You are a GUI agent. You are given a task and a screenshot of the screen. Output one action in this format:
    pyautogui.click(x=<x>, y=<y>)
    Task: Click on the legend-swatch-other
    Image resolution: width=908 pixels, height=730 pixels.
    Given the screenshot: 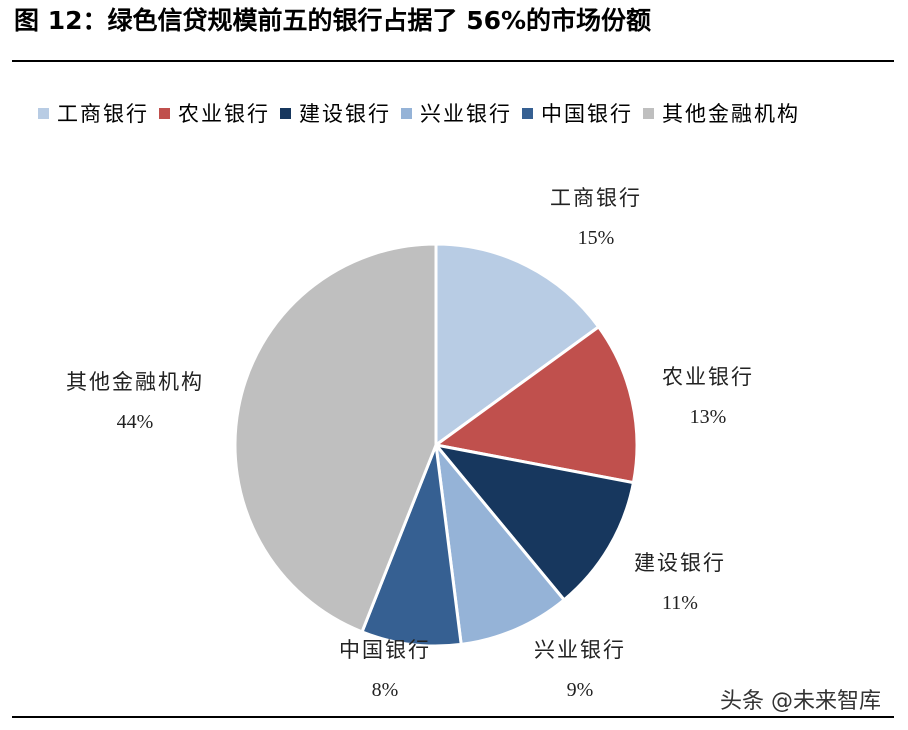 What is the action you would take?
    pyautogui.click(x=648, y=113)
    